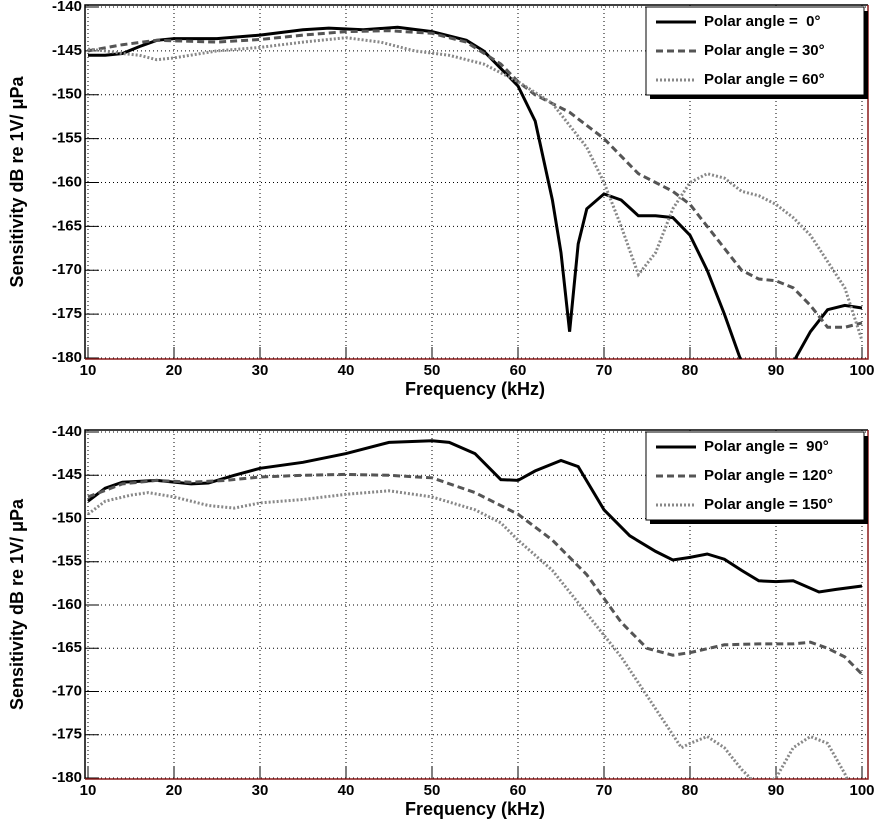 This screenshot has height=828, width=880. What do you see at coordinates (766, 446) in the screenshot?
I see `legend-label: Polar angle = 90°` at bounding box center [766, 446].